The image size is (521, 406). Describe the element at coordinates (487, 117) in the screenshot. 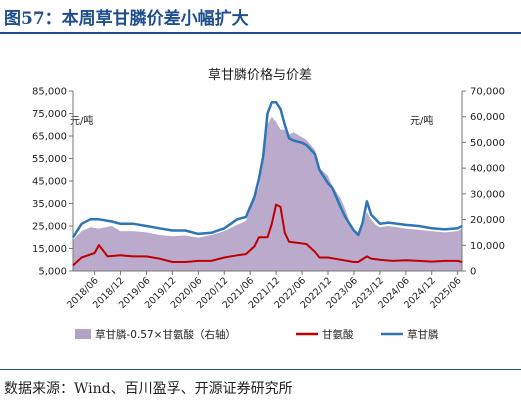

I see `right-tick-label: 60,000` at that location.